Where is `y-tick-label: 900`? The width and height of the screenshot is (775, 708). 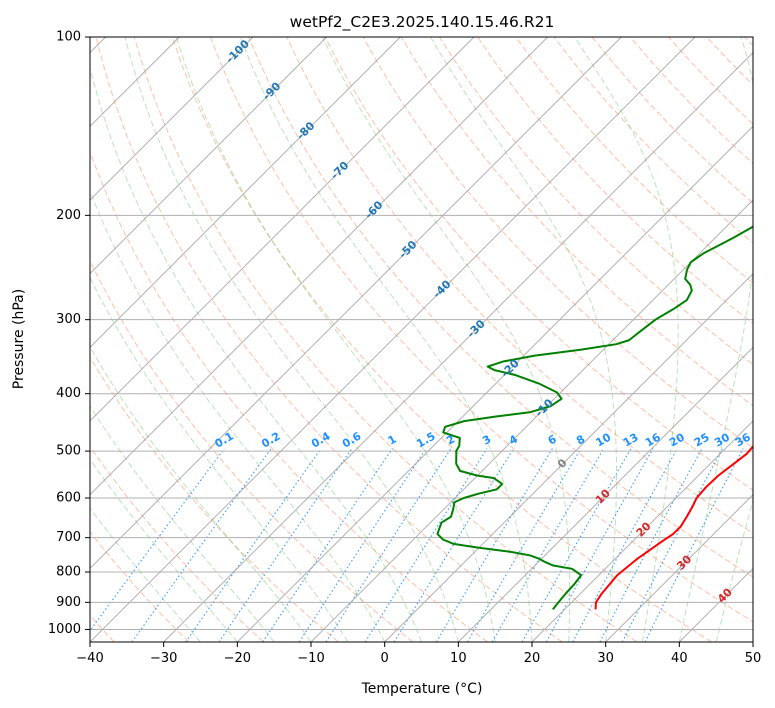 y-tick-label: 900 is located at coordinates (68, 602).